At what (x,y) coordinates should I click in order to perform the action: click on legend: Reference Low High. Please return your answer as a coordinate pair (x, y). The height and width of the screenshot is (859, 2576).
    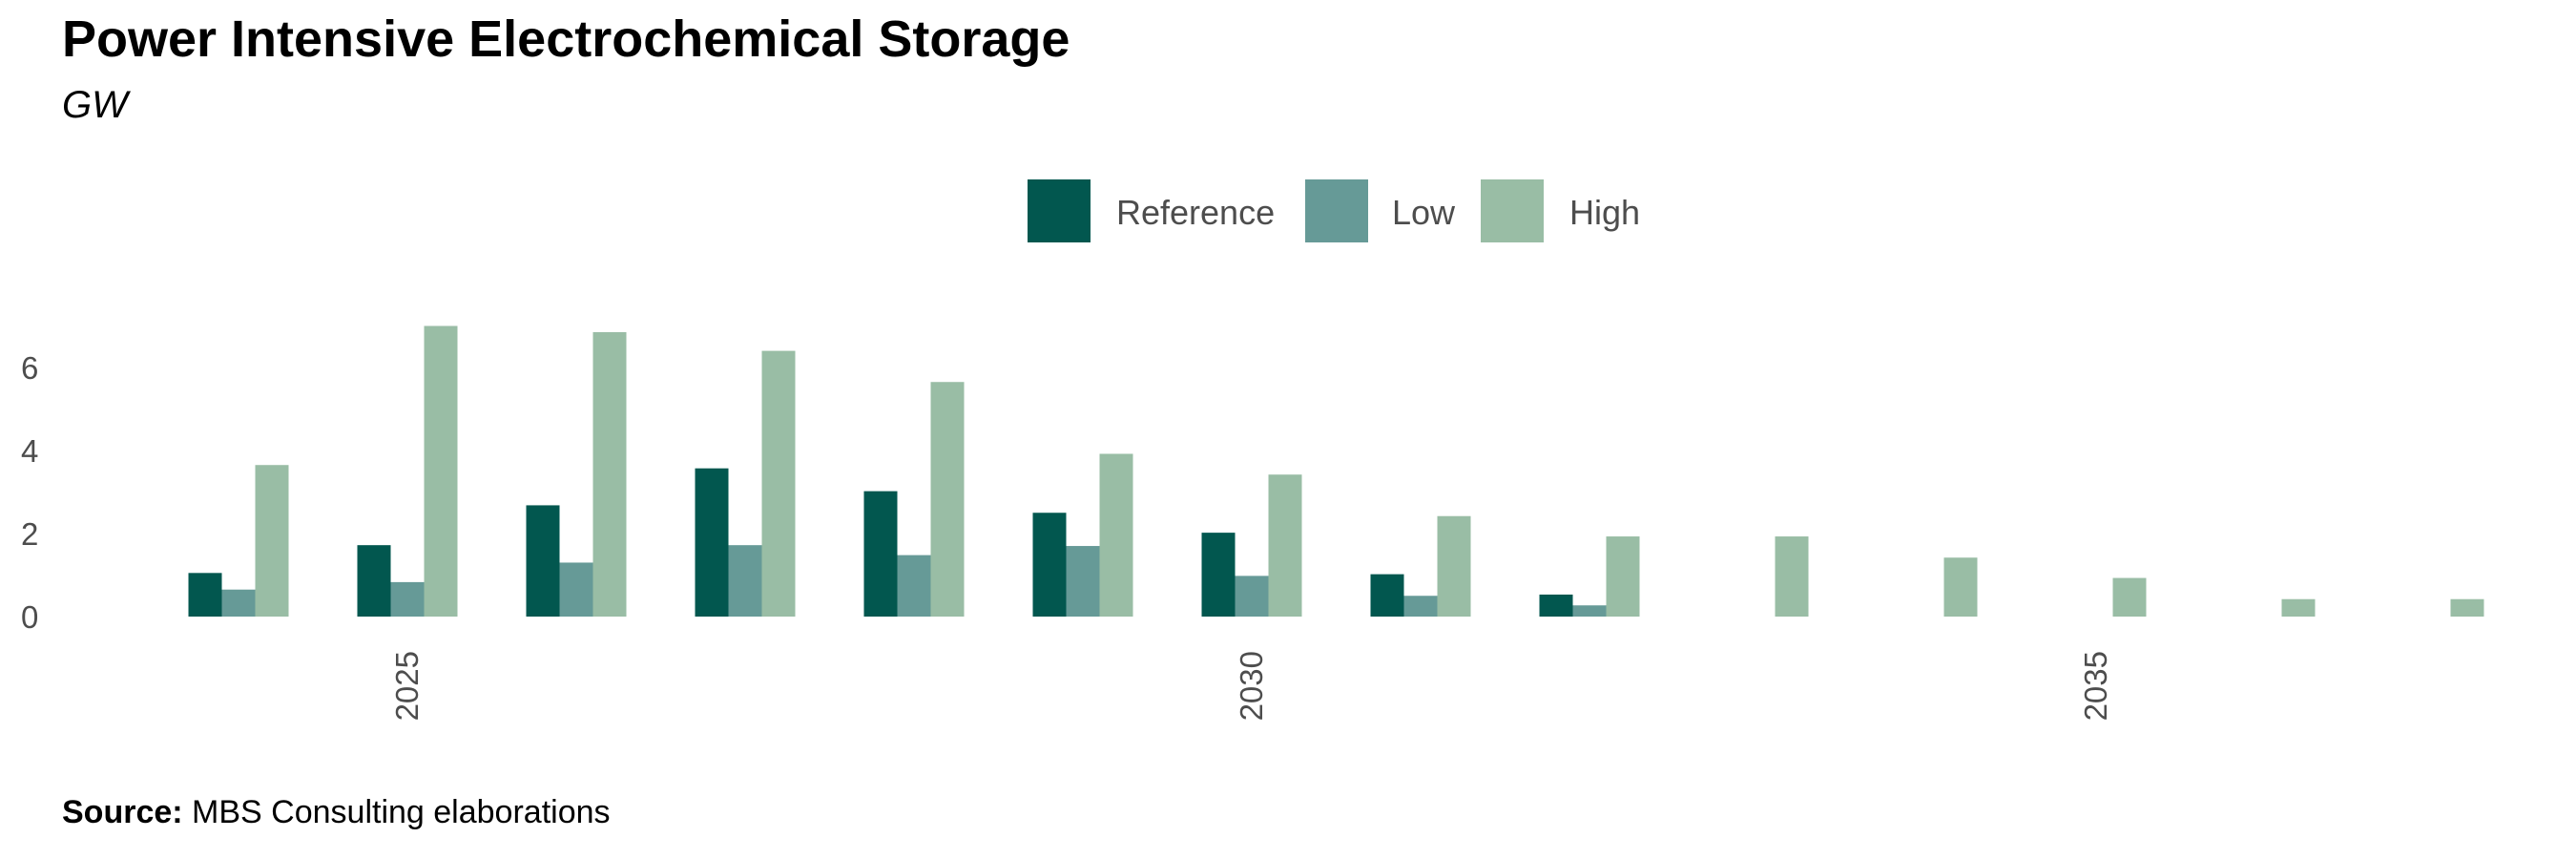
    Looking at the image, I should click on (1334, 210).